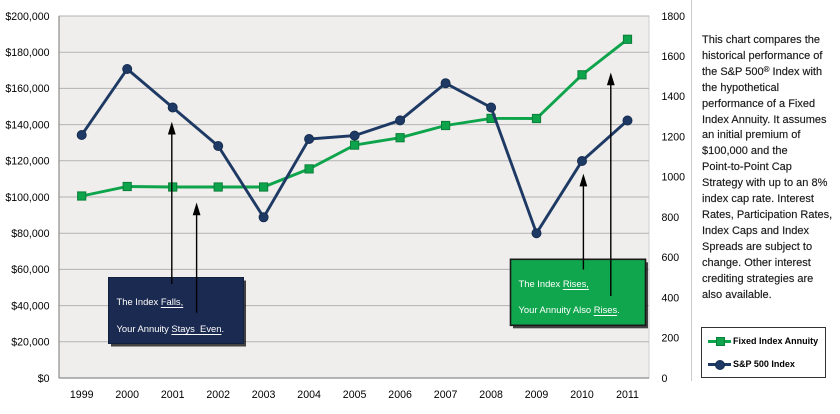 Image resolution: width=840 pixels, height=414 pixels. Describe the element at coordinates (674, 17) in the screenshot. I see `svg-text: 1800` at that location.